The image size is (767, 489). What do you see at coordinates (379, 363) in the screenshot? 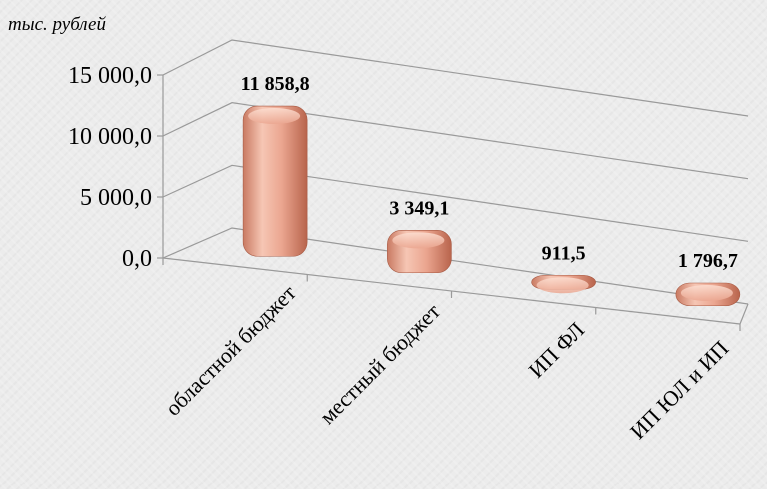
I see `x-tick-label: местный бюджет` at bounding box center [379, 363].